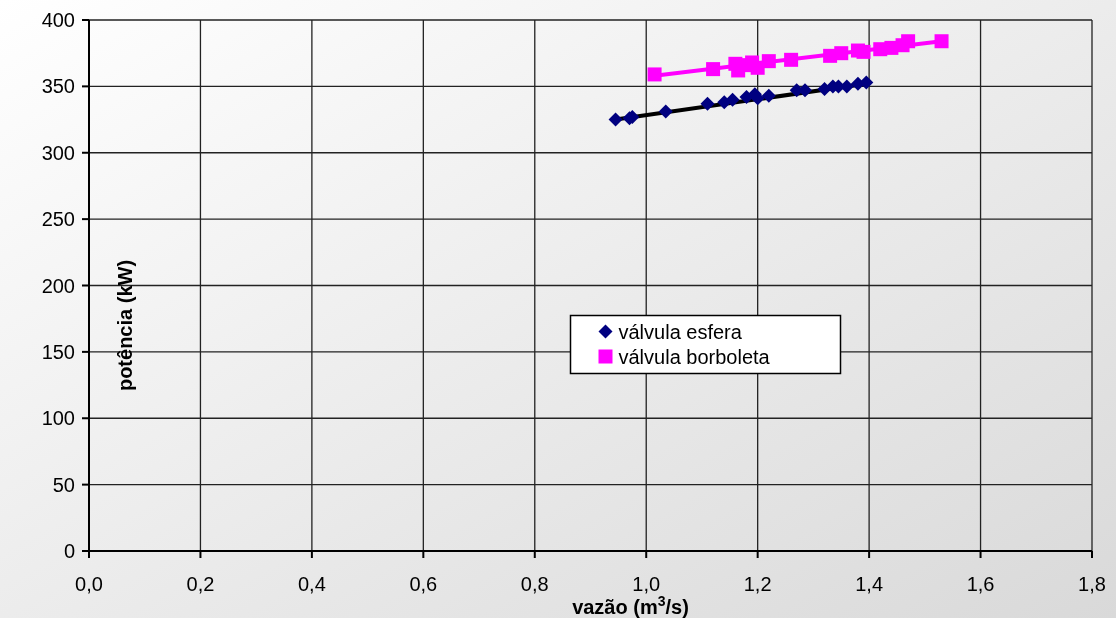 Image resolution: width=1116 pixels, height=618 pixels. What do you see at coordinates (757, 584) in the screenshot?
I see `x-tick-label: 1,2` at bounding box center [757, 584].